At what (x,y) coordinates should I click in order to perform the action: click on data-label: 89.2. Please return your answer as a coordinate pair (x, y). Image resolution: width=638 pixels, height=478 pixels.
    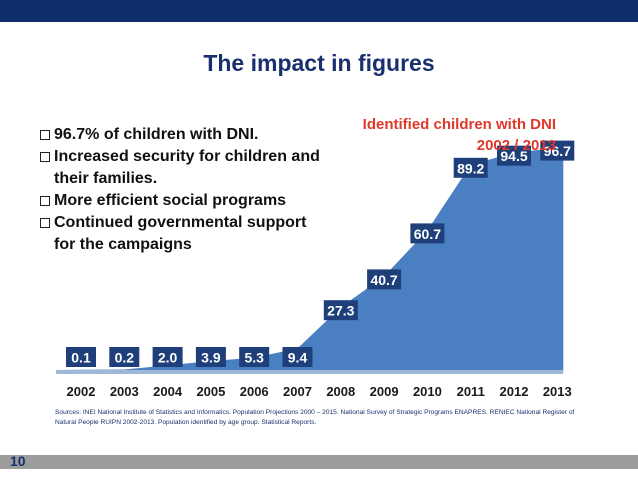
    Looking at the image, I should click on (470, 167).